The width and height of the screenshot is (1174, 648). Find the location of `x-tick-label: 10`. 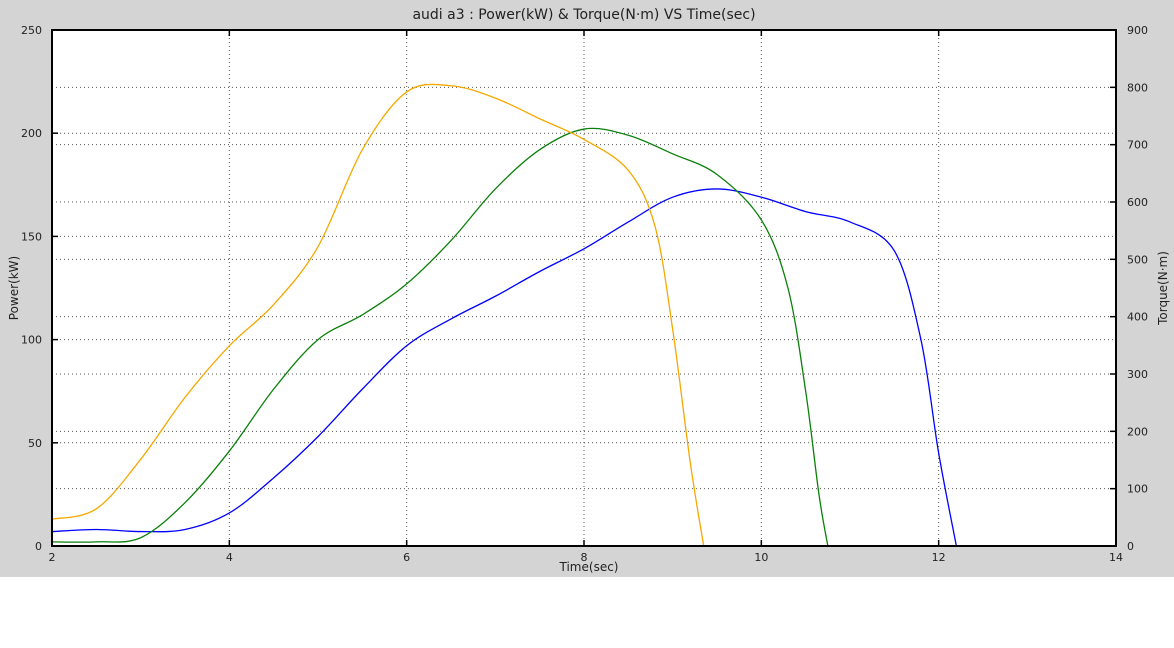

x-tick-label: 10 is located at coordinates (761, 557).